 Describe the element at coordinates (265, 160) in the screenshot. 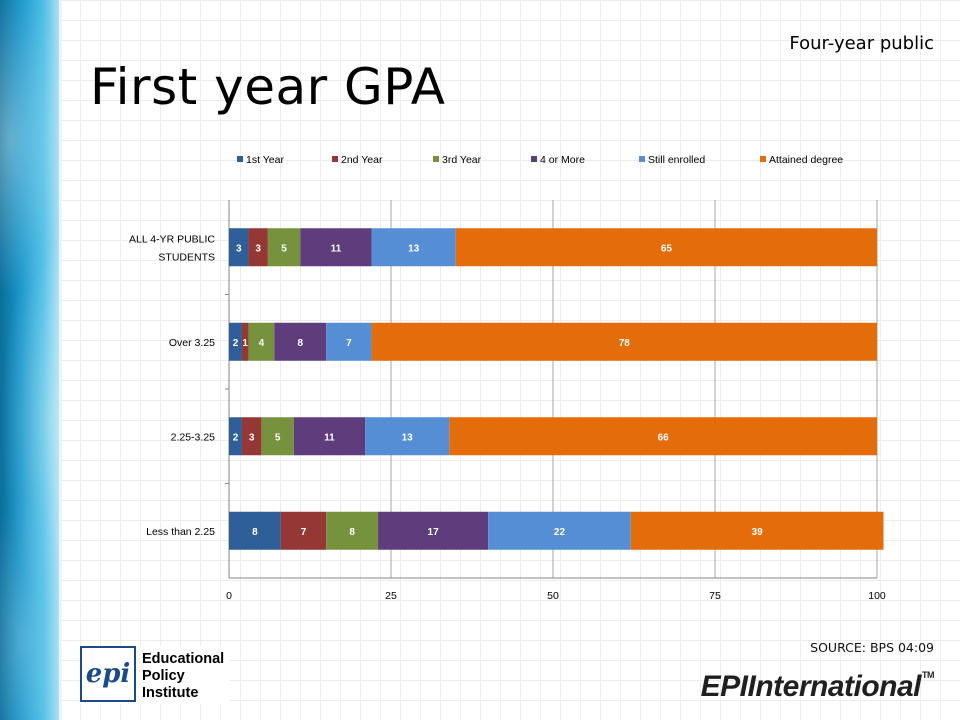

I see `legend-label: 1st Year` at that location.